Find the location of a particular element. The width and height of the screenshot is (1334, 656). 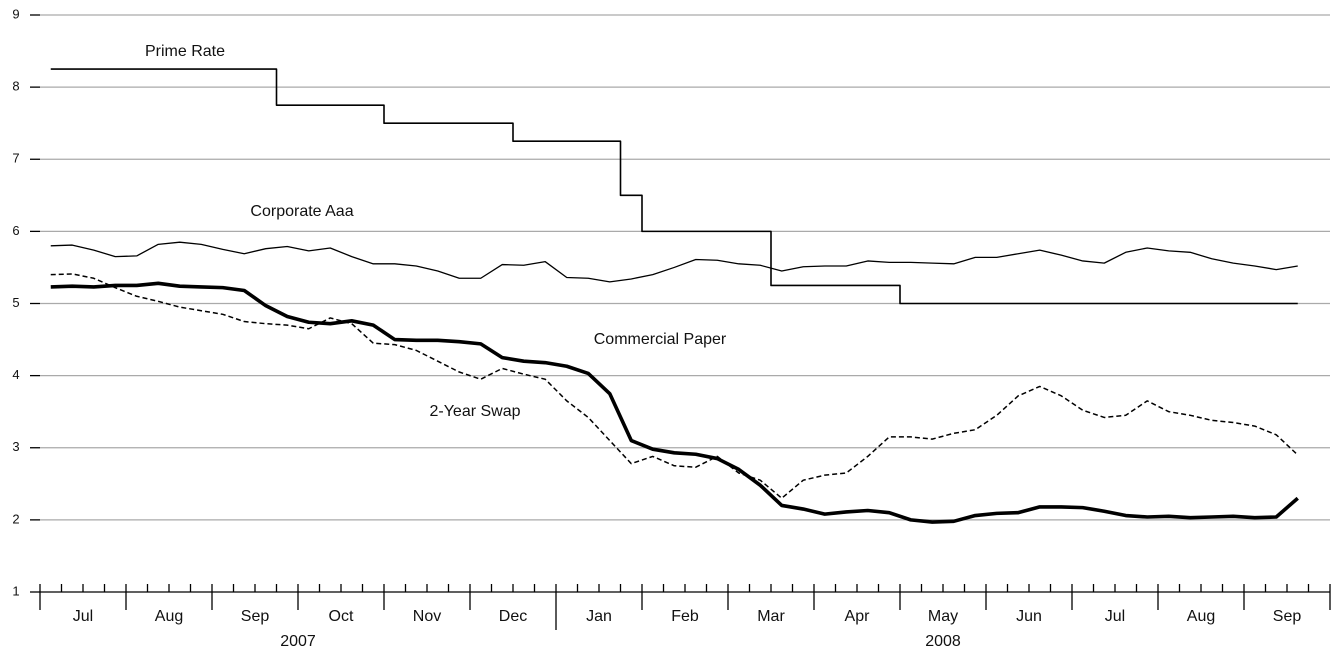

y-tick-label: 6 is located at coordinates (15, 230).